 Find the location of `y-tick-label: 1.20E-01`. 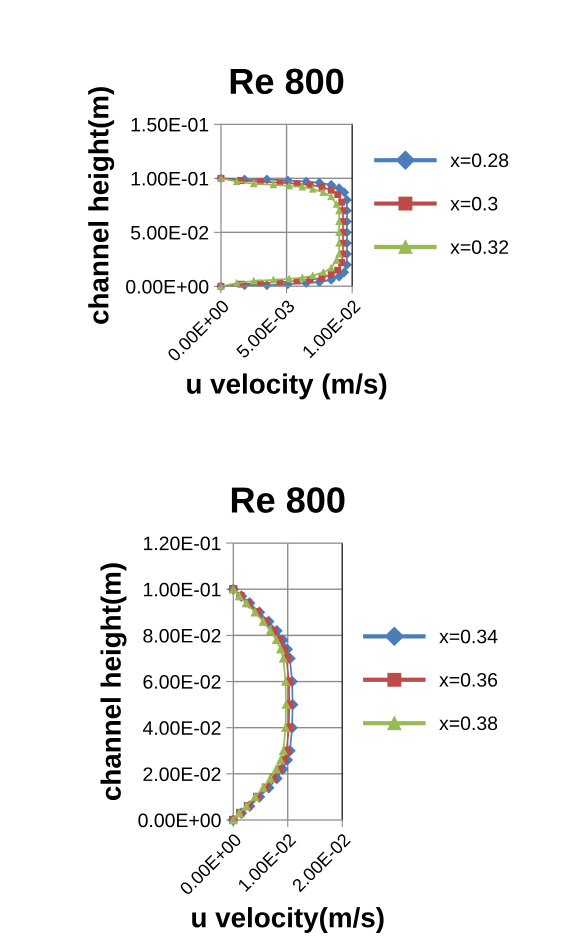

y-tick-label: 1.20E-01 is located at coordinates (182, 543).